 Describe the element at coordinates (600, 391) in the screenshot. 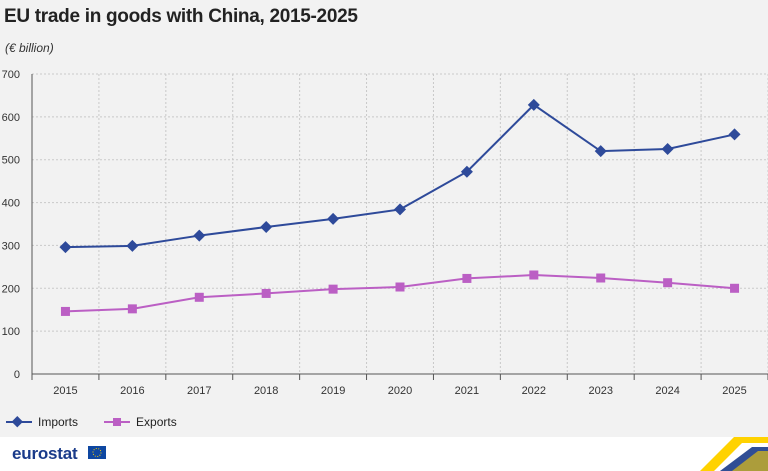

I see `x-tick-label: 2023` at that location.